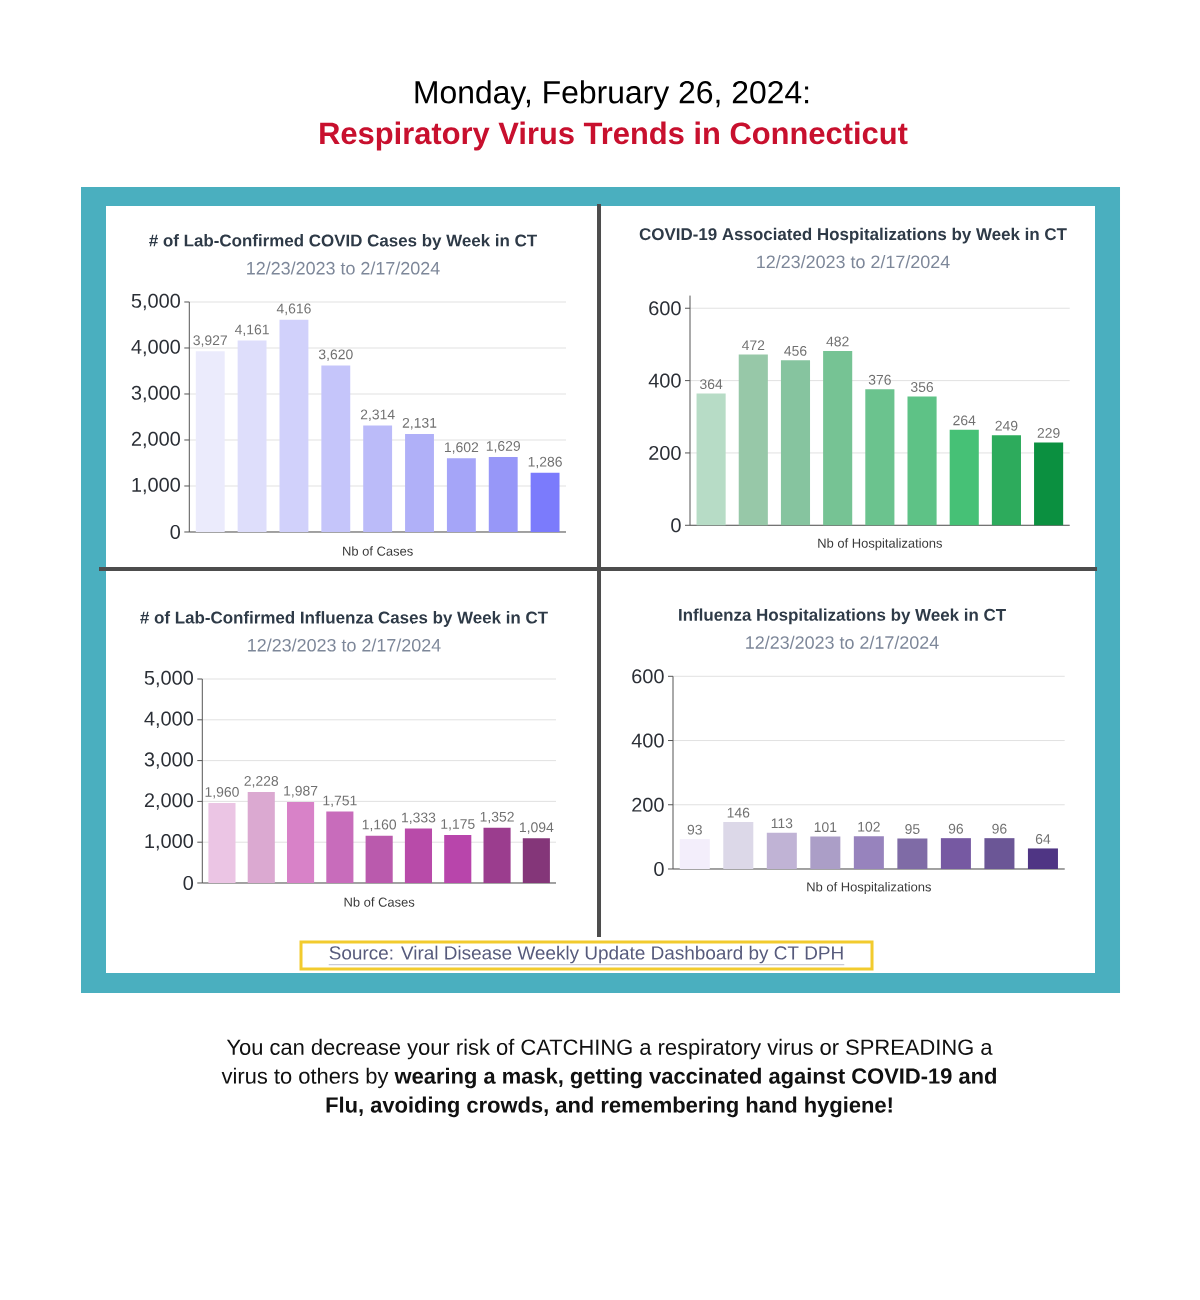 The image size is (1200, 1300). I want to click on chart-title: Influenza Hospitalizations by Week in CT, so click(842, 616).